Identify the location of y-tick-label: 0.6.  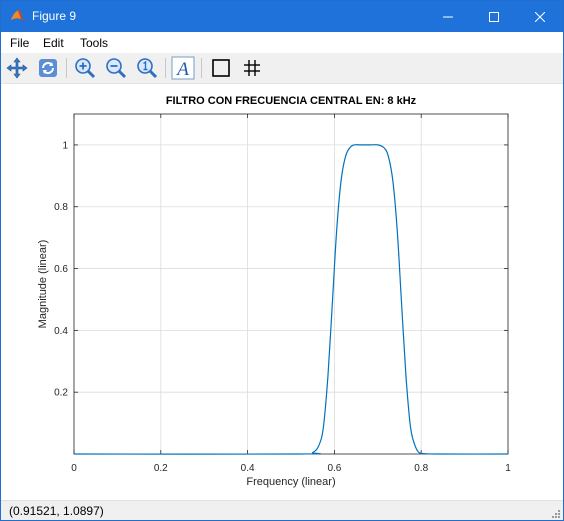
(61, 269).